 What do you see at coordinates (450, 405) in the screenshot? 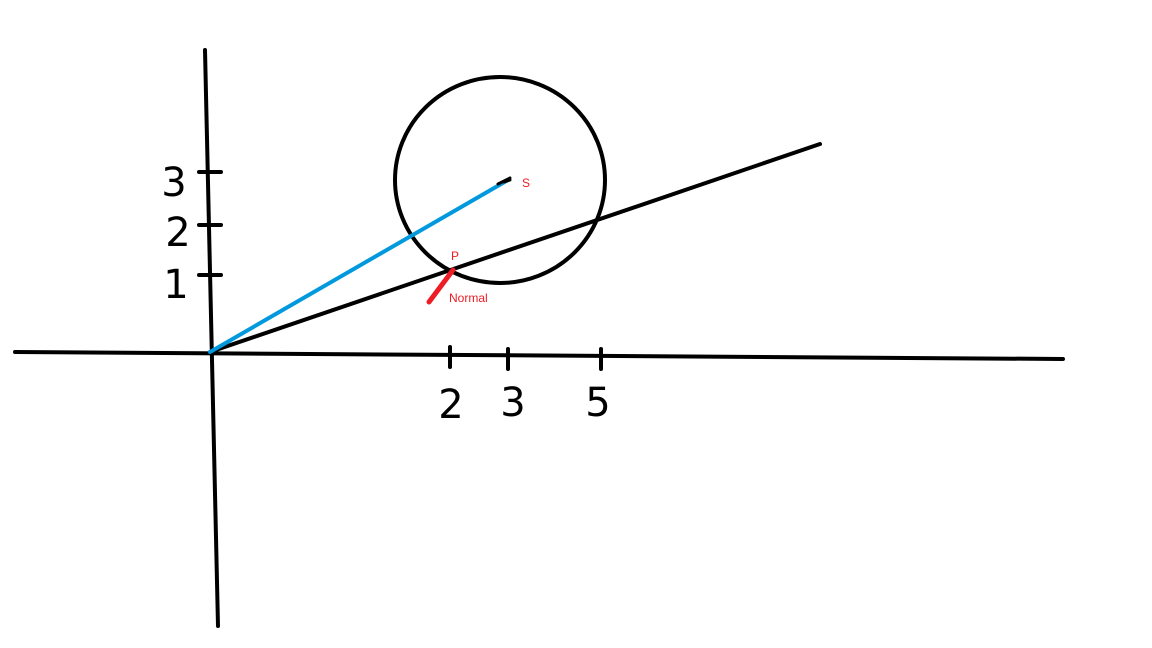
I see `x-tick-label-2: 2` at bounding box center [450, 405].